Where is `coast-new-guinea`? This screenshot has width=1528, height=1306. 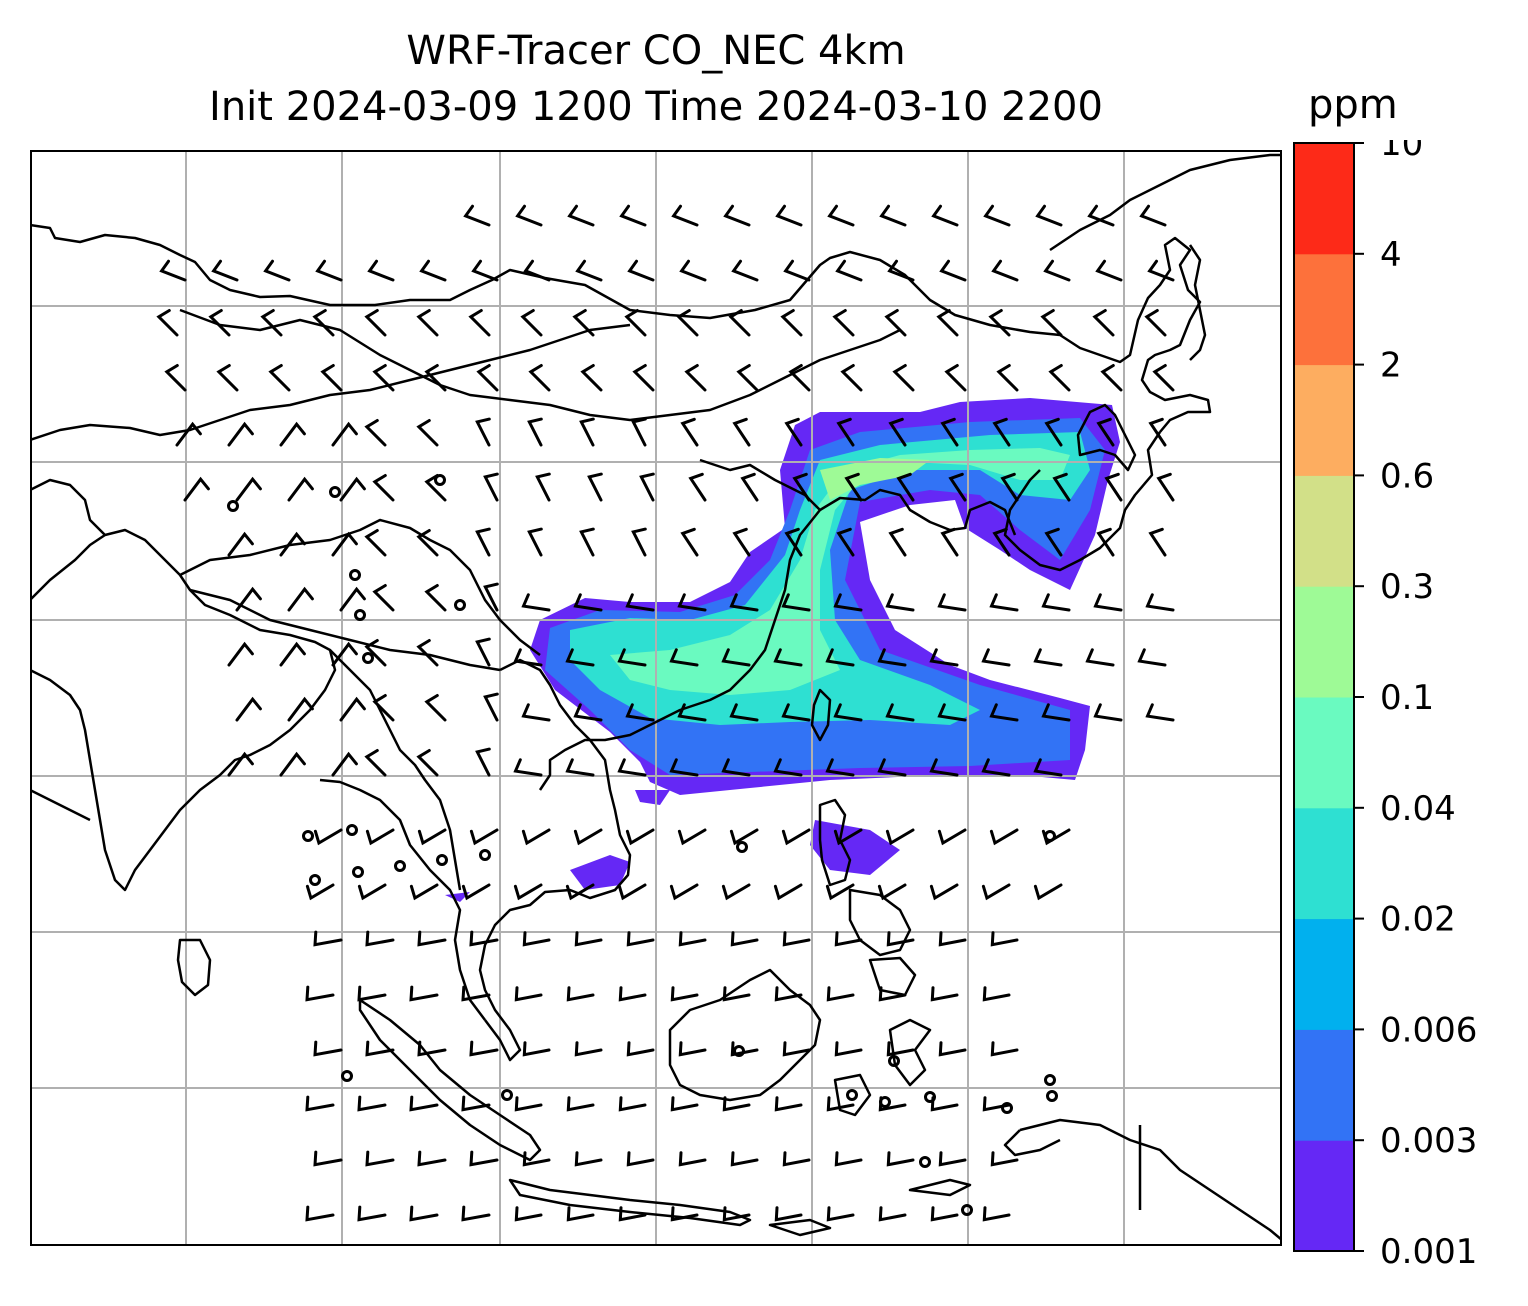 coast-new-guinea is located at coordinates (1150, 1179).